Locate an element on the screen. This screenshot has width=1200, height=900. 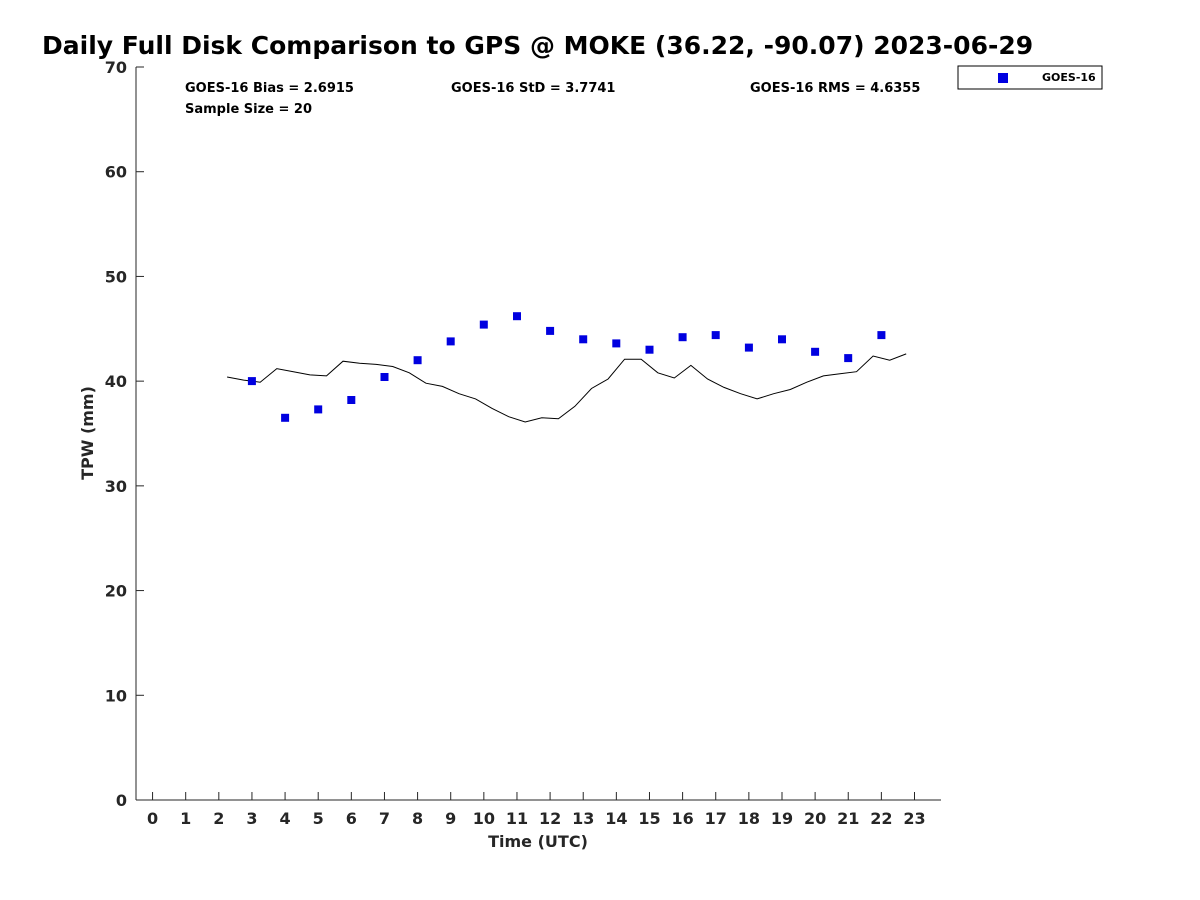
x-tick-label: 13 is located at coordinates (583, 818).